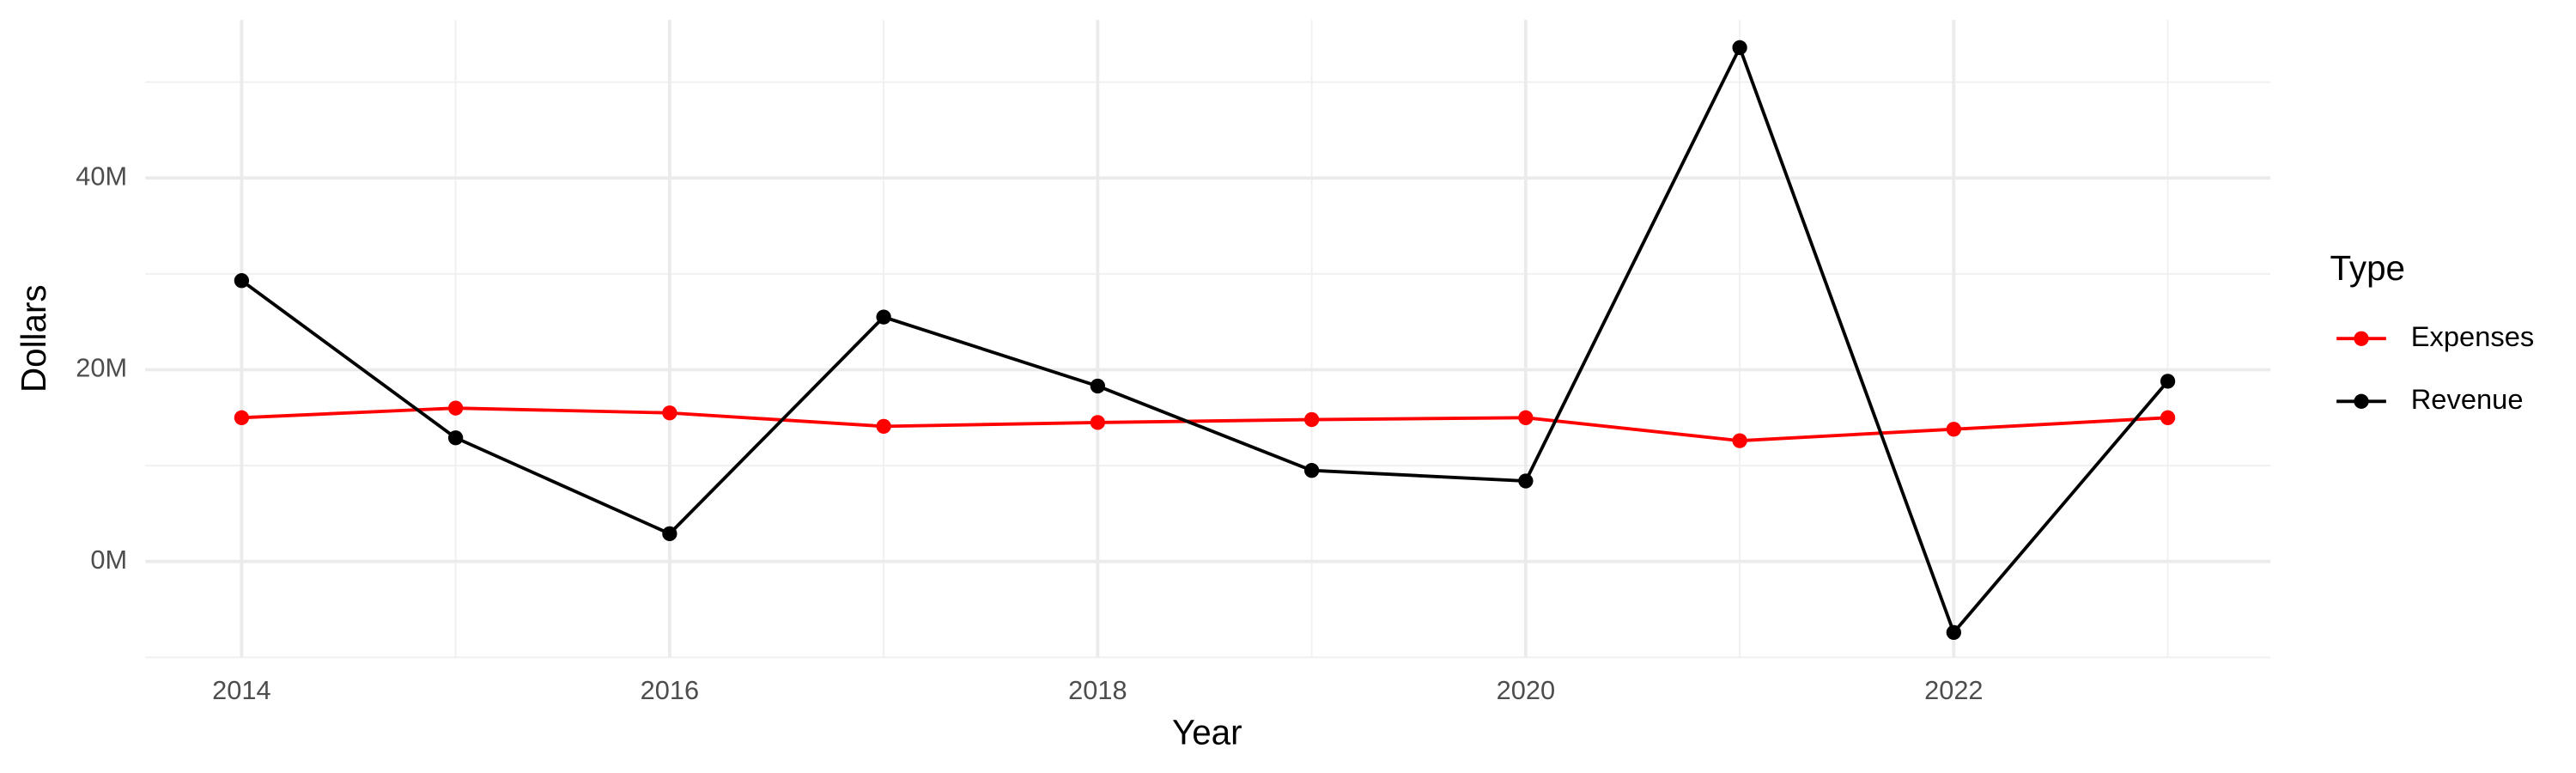 Image resolution: width=2576 pixels, height=773 pixels. I want to click on y-tick-label: 40M, so click(101, 176).